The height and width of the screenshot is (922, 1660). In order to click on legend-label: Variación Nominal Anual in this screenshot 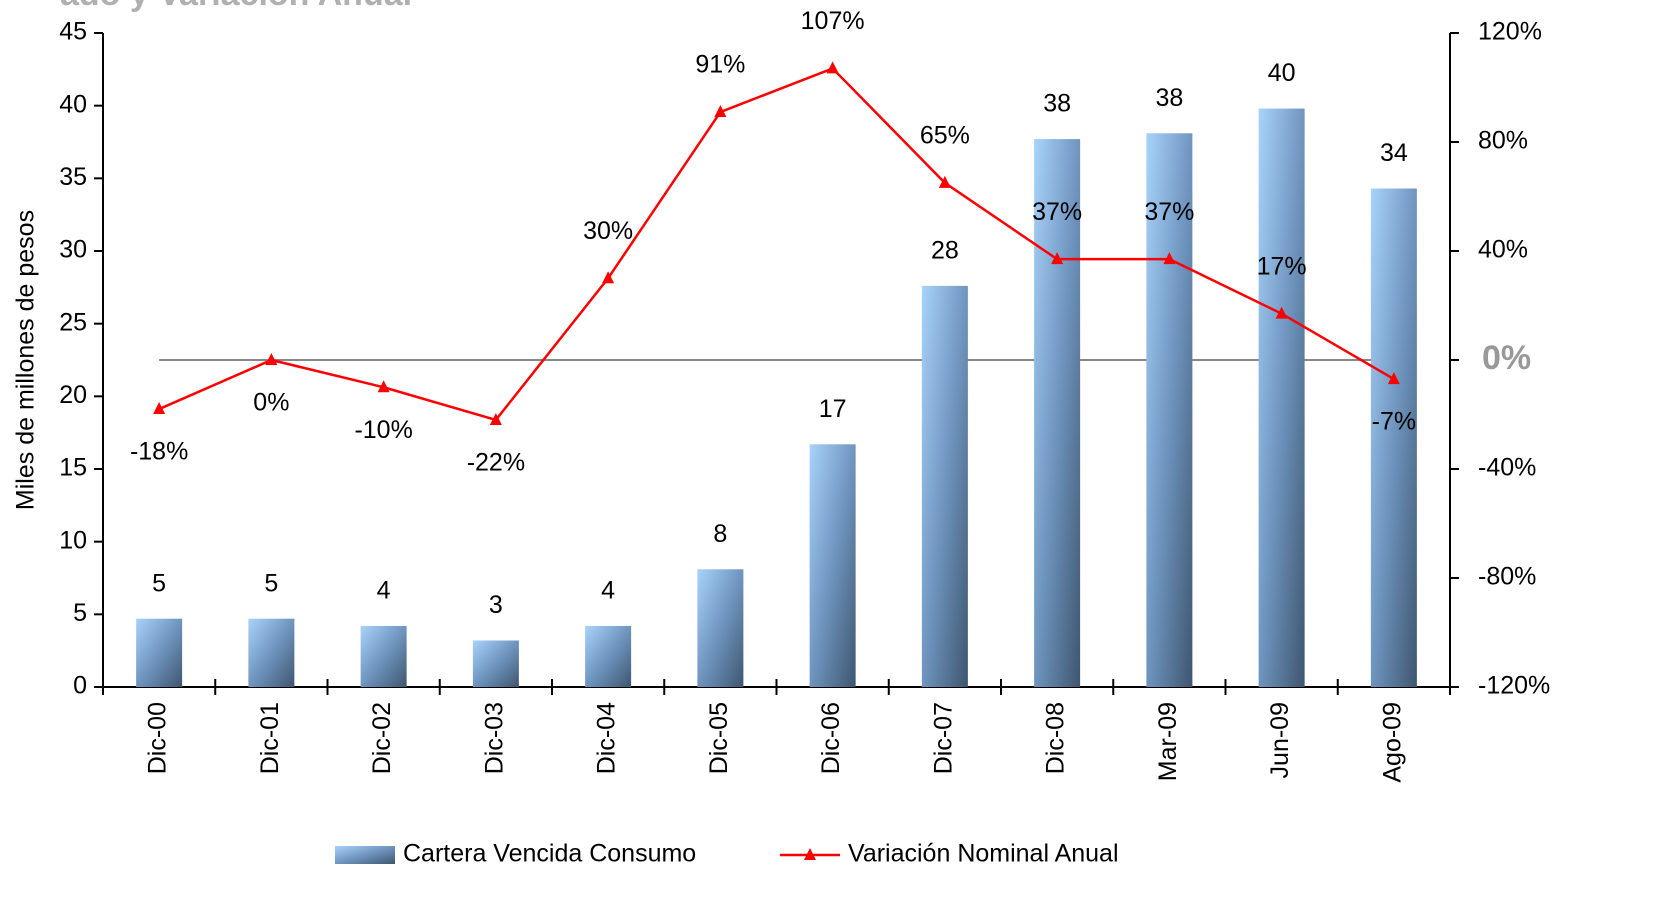, I will do `click(983, 854)`.